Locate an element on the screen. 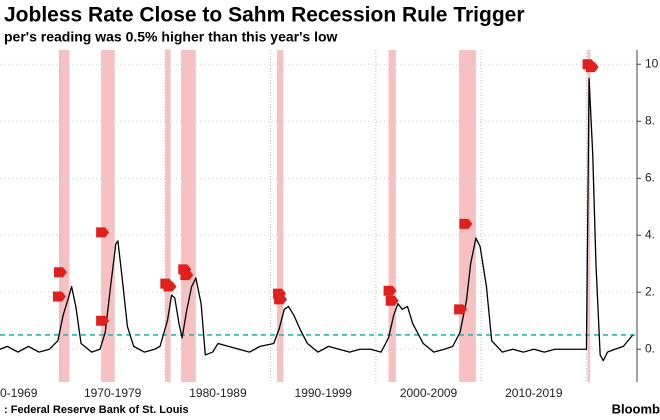 The height and width of the screenshot is (420, 660). y-tick-label: 2. is located at coordinates (650, 291).